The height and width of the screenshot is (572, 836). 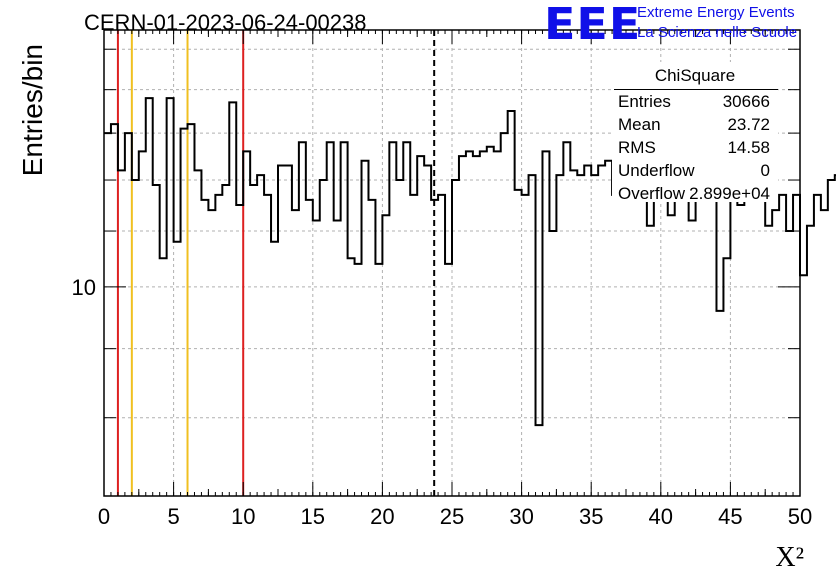 I want to click on stat-row-rms: RMS 14.58, so click(x=694, y=149).